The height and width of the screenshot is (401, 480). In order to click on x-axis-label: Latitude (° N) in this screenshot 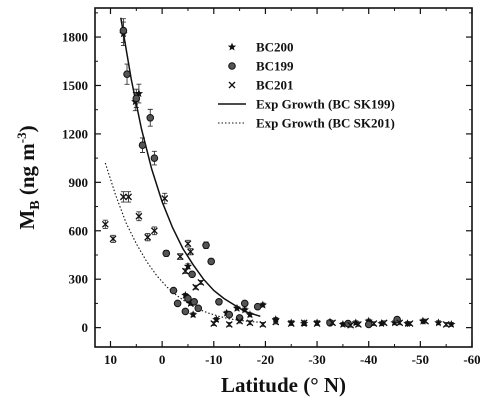, I will do `click(283, 385)`.